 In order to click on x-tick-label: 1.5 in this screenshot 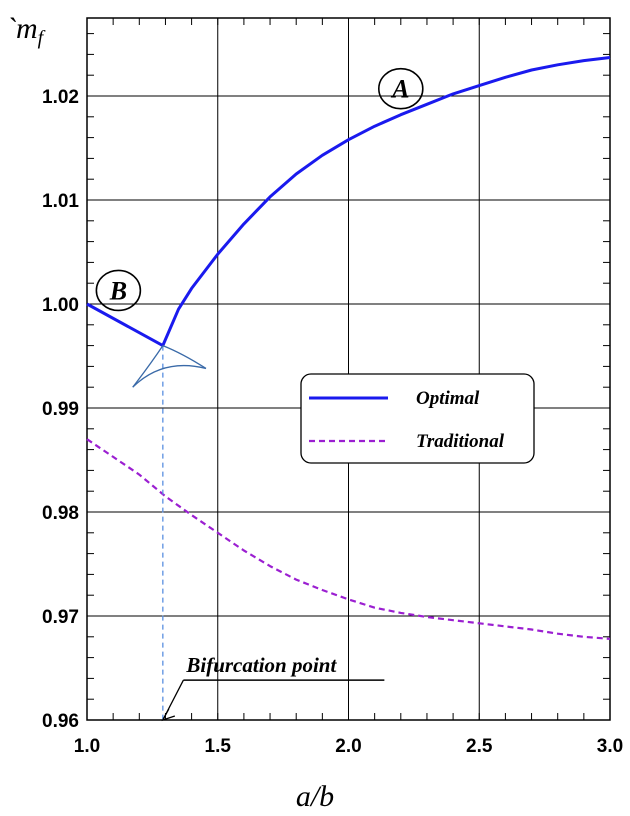, I will do `click(218, 746)`.